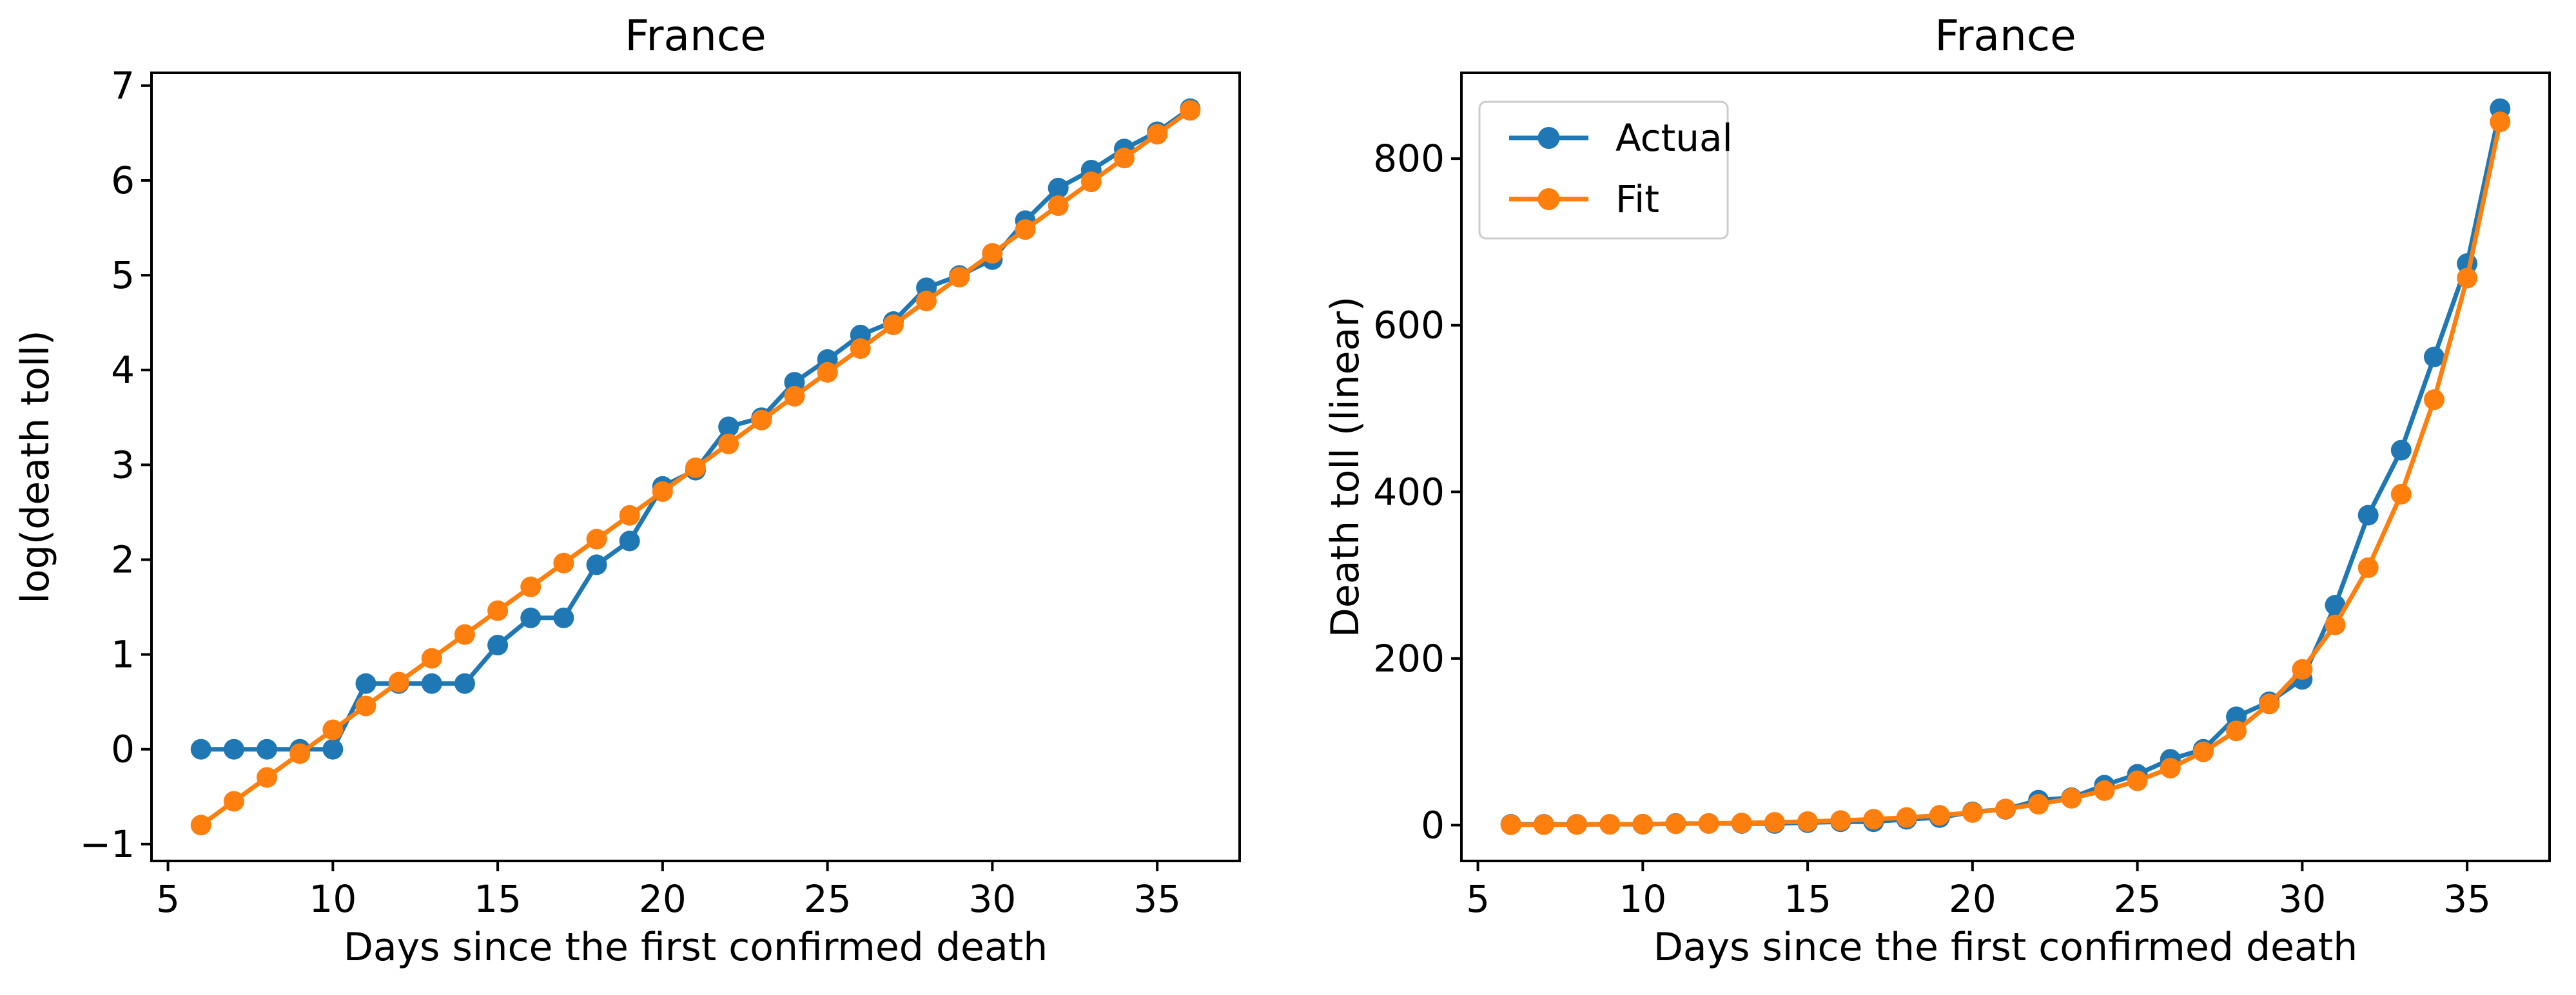 This screenshot has width=2576, height=995. I want to click on y-tick-label: 6, so click(123, 180).